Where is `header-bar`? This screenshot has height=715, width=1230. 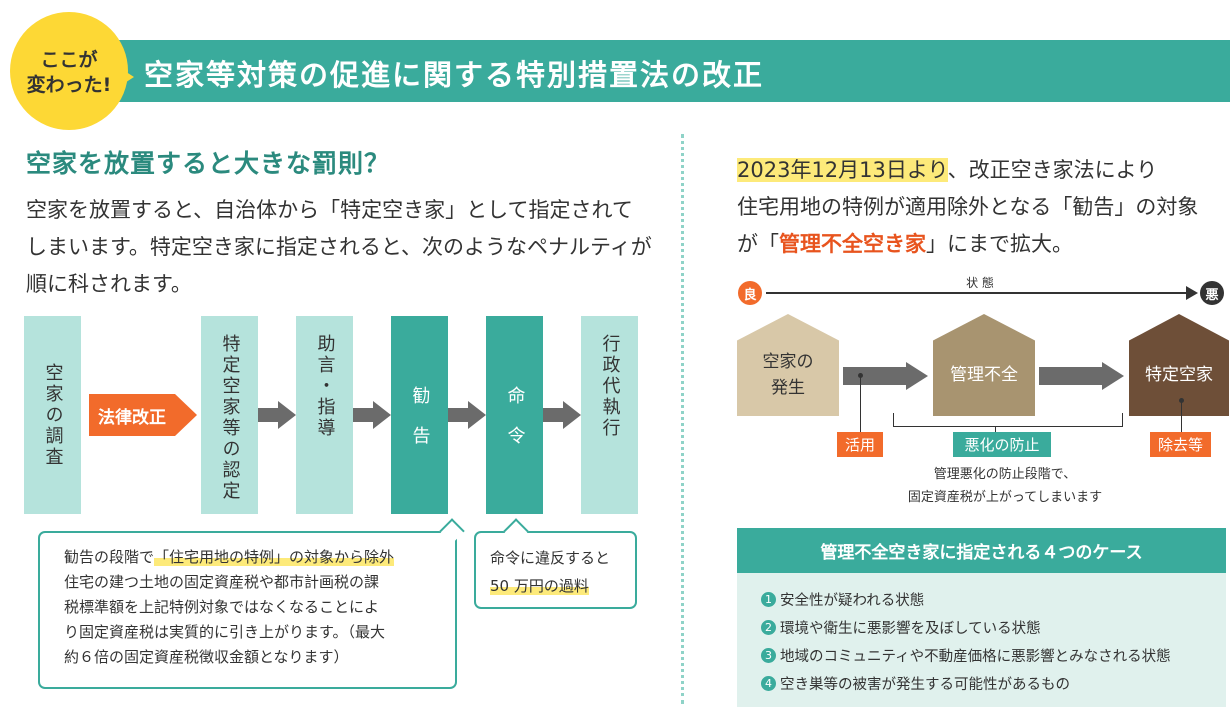
header-bar is located at coordinates (635, 71).